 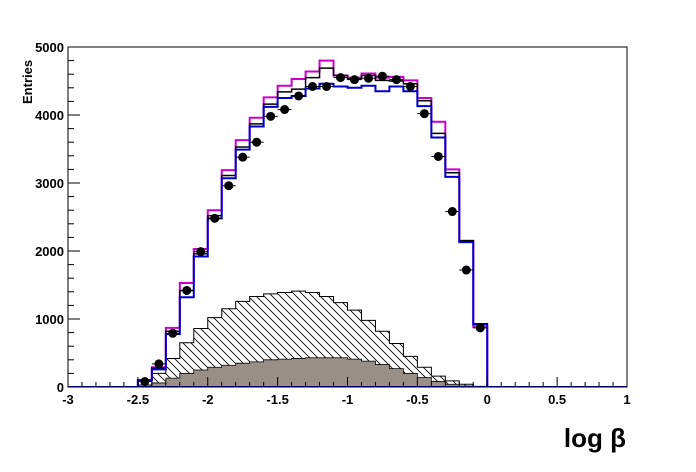 I want to click on y-tick-label: 2000, so click(x=49, y=251).